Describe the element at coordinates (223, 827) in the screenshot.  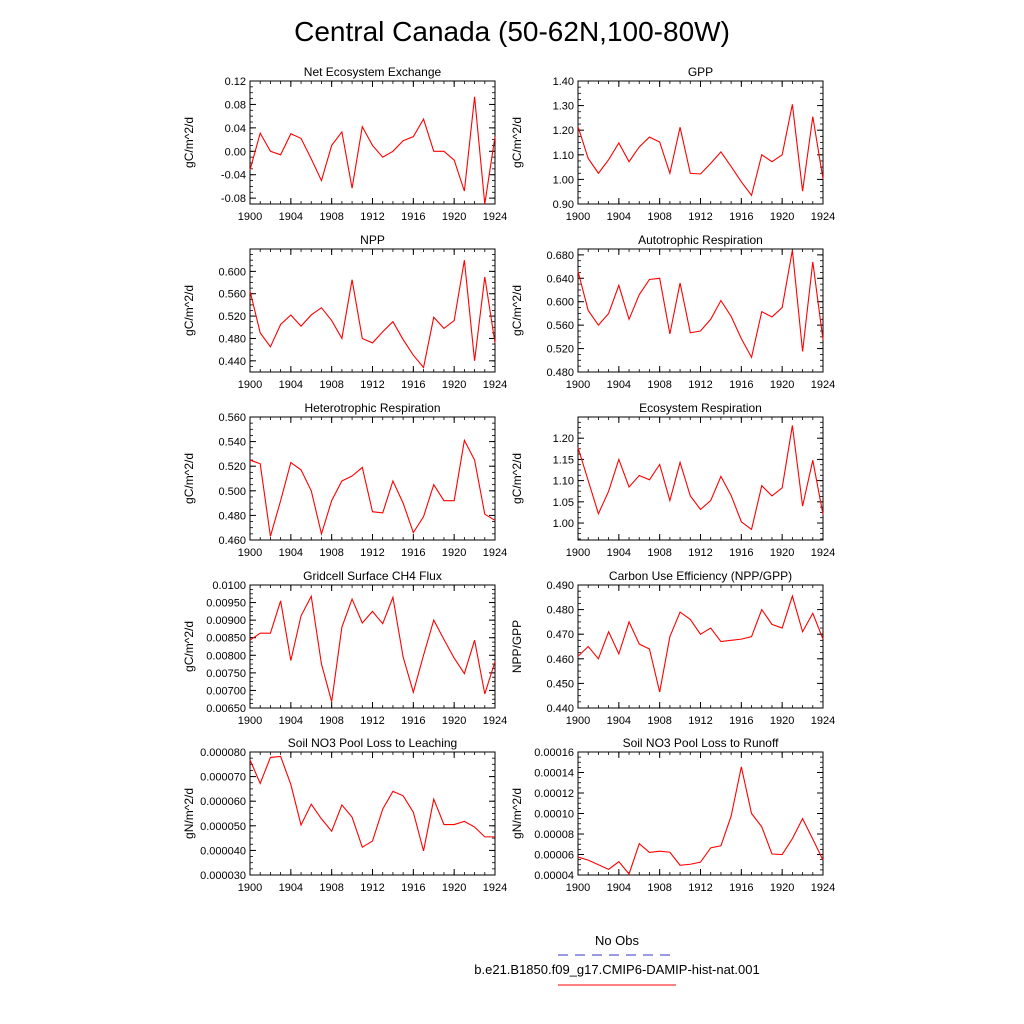
I see `y-tick-label: 0.000050` at that location.